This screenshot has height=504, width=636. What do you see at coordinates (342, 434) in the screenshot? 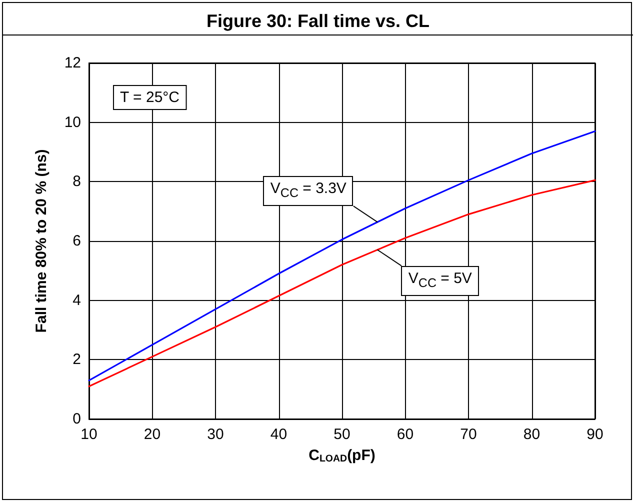
I see `x-tick-label: 50` at bounding box center [342, 434].